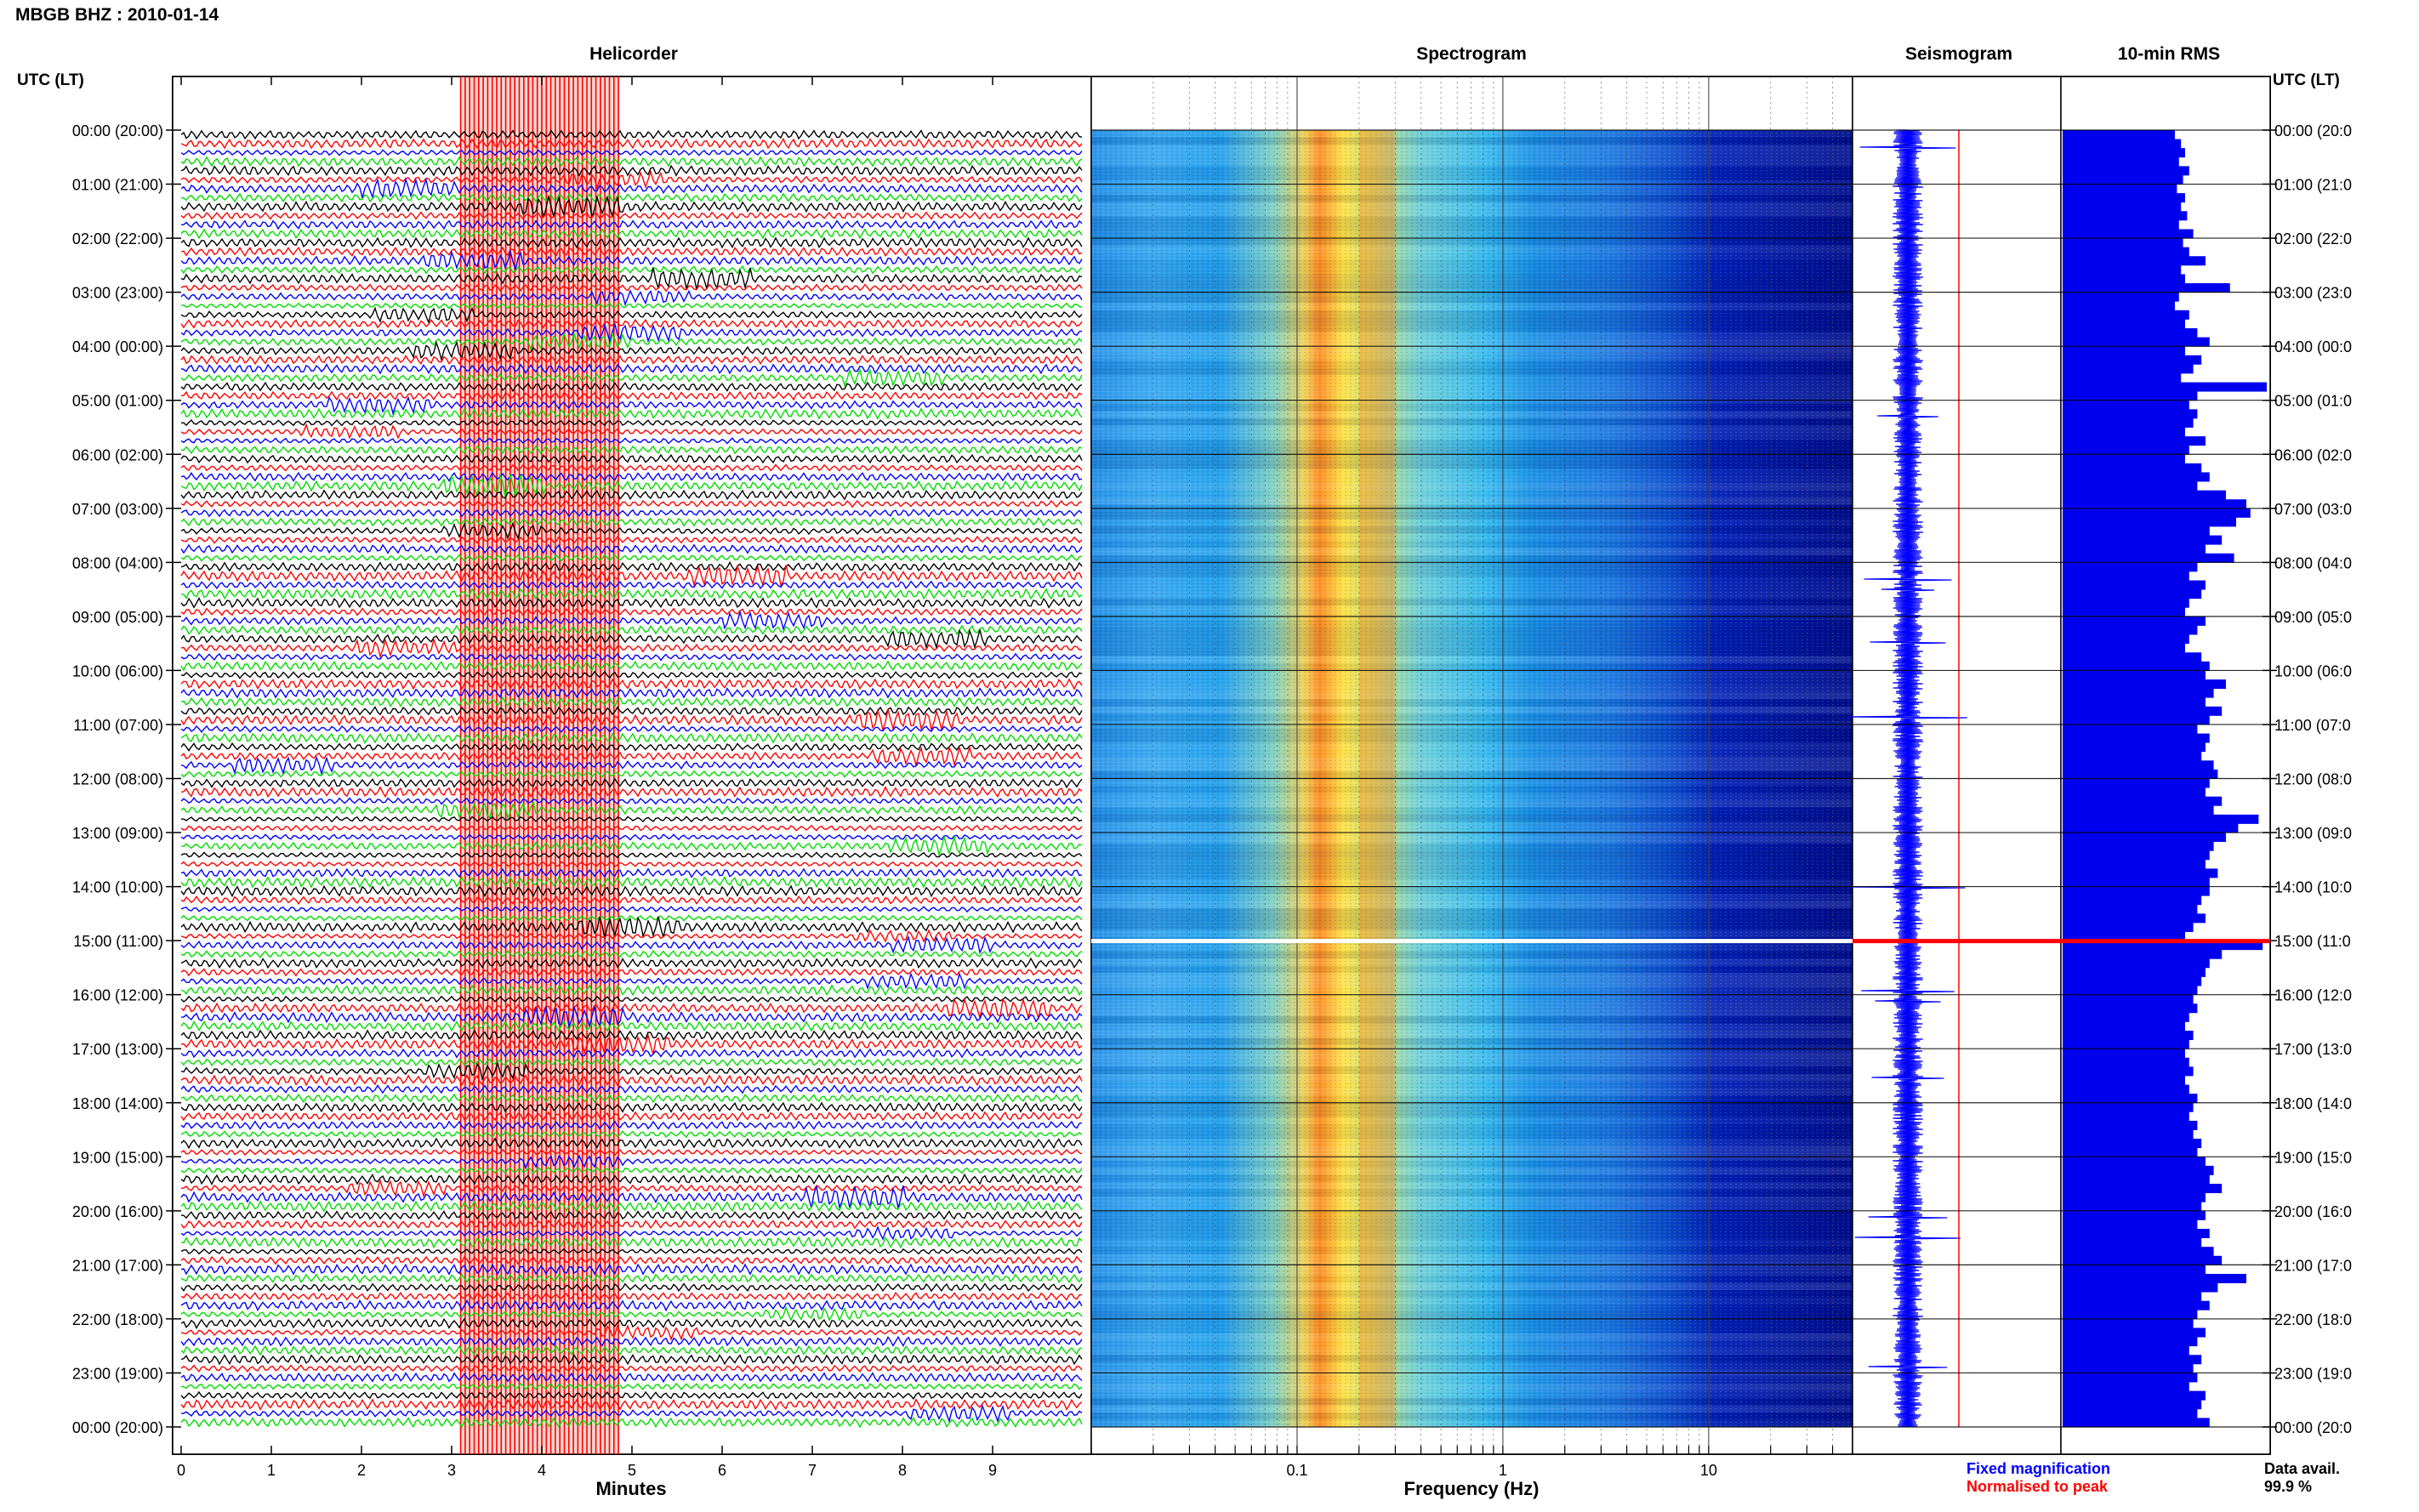 The image size is (2419, 1512). What do you see at coordinates (2288, 1486) in the screenshot?
I see `data-avail-value: 99.9 %` at bounding box center [2288, 1486].